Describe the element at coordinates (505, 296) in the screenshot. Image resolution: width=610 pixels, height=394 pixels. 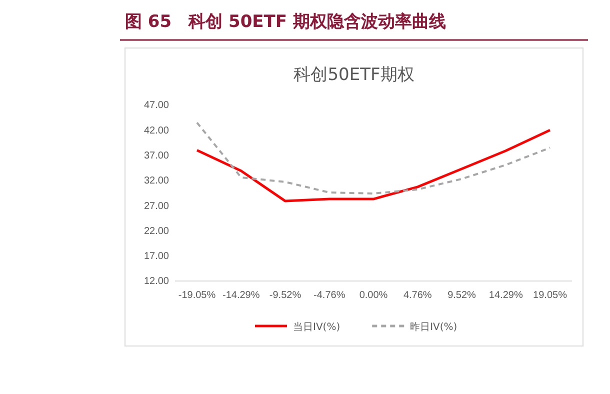
I see `x-tick-label: 14.29%` at that location.